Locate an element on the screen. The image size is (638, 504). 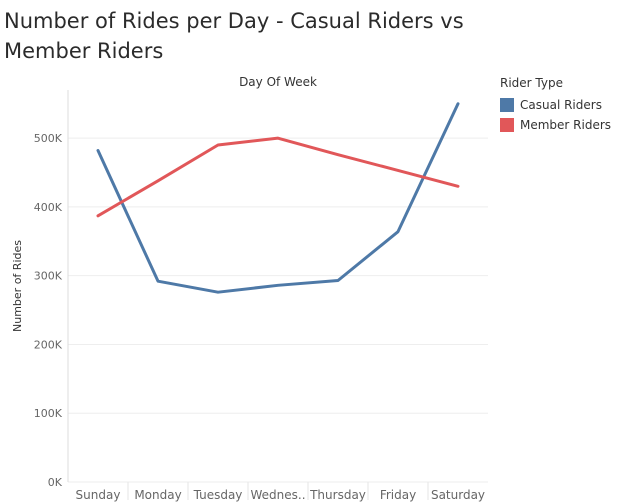
y-axis-title: Number of Rides is located at coordinates (17, 286).